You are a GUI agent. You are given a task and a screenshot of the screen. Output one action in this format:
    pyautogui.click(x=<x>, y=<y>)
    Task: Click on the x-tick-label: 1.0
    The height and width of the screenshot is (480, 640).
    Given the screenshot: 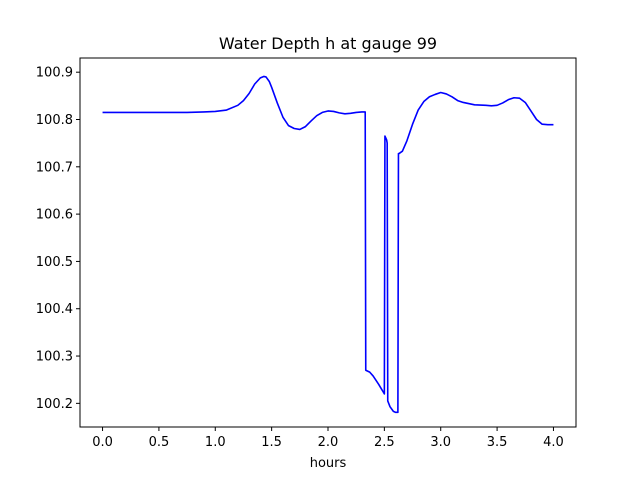 What is the action you would take?
    pyautogui.click(x=215, y=442)
    